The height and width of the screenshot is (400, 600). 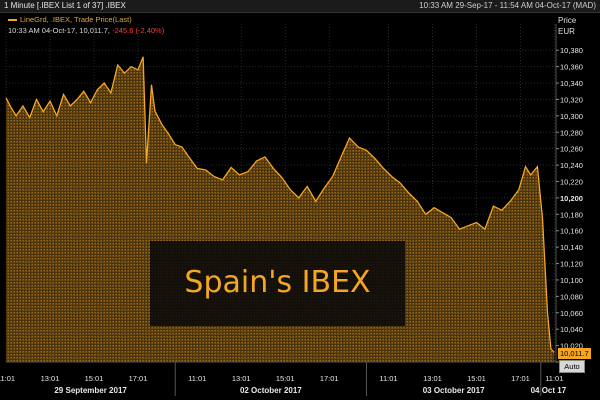 I want to click on y-tick-label: 10,200, so click(x=571, y=198).